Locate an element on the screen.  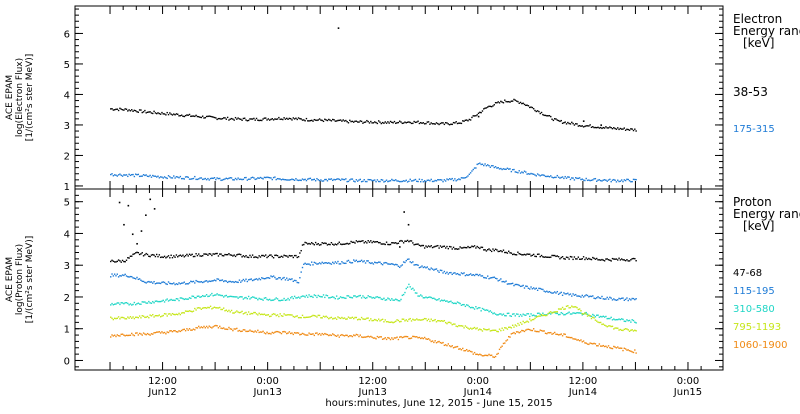
proton-outlier-point is located at coordinates (146, 215).